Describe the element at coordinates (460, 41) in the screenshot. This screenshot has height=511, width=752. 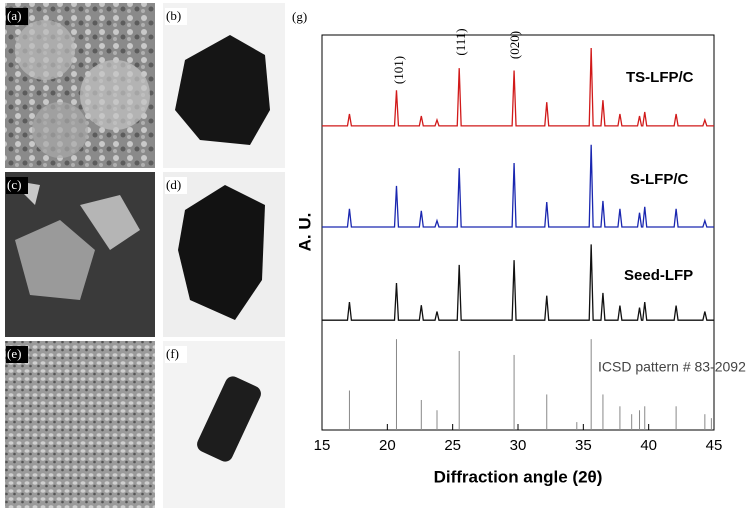
I see `peak-annotation: (111)` at that location.